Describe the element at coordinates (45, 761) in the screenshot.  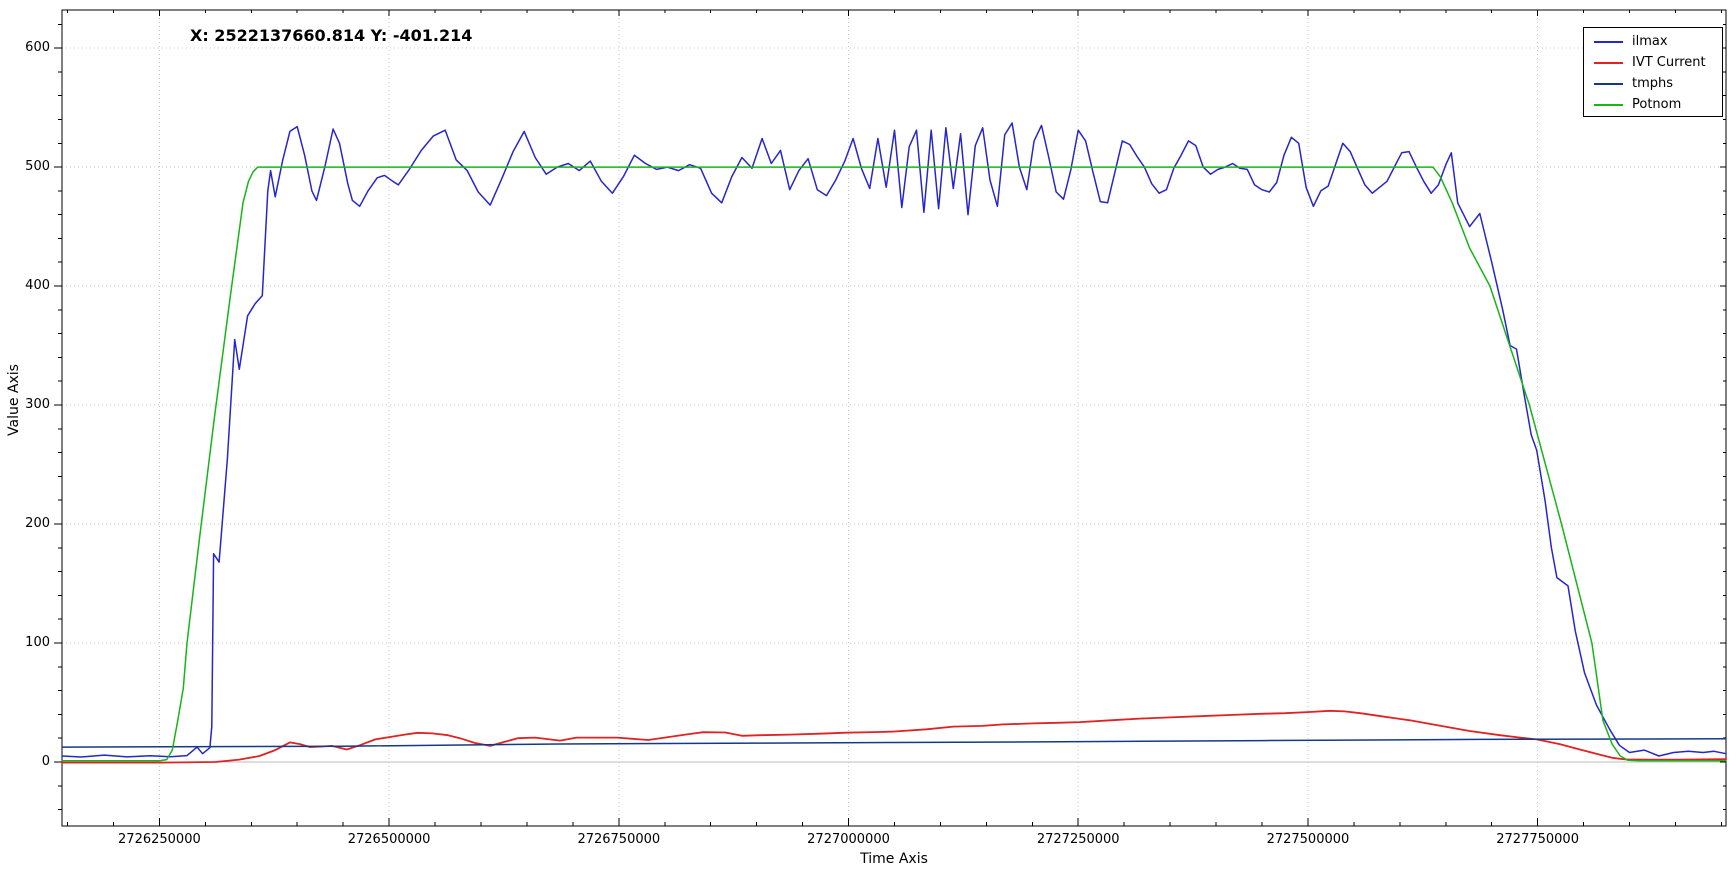
I see `y-tick-label: 0` at that location.